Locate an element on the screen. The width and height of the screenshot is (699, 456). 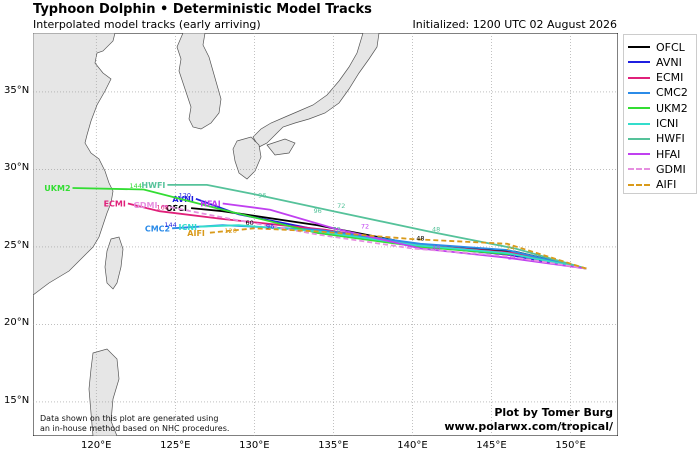
track-label-gdmi: GDMI is located at coordinates (145, 205).